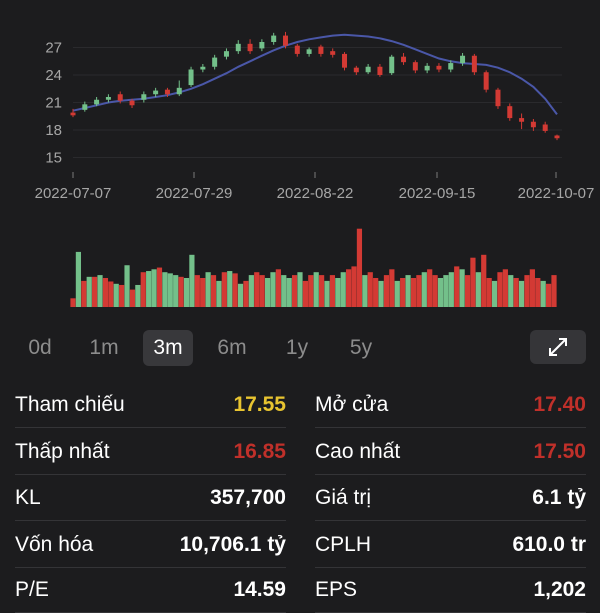 Image resolution: width=600 pixels, height=613 pixels. Describe the element at coordinates (168, 348) in the screenshot. I see `range-tab-3m: 3m` at that location.